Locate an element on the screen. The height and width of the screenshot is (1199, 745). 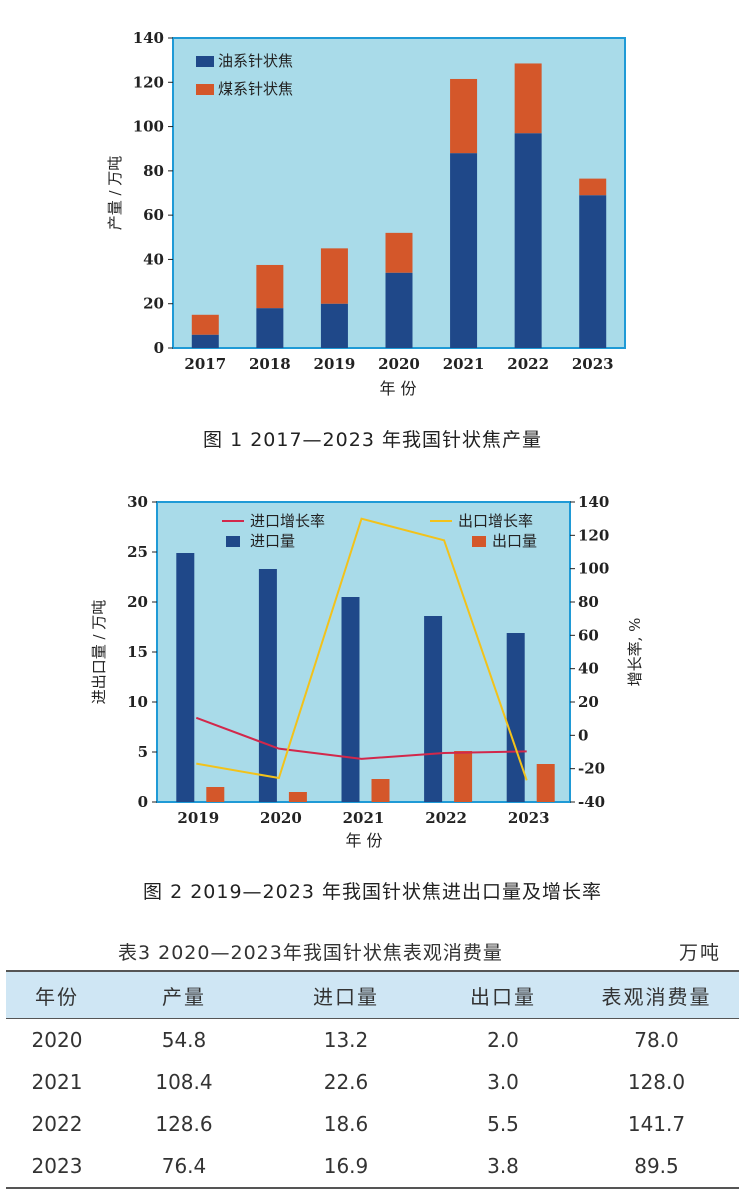
cell-import: 16.9 is located at coordinates (346, 1166).